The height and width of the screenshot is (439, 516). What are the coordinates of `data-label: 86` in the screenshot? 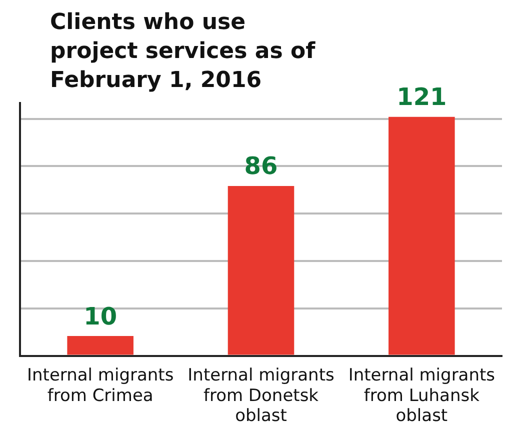 It's located at (261, 166).